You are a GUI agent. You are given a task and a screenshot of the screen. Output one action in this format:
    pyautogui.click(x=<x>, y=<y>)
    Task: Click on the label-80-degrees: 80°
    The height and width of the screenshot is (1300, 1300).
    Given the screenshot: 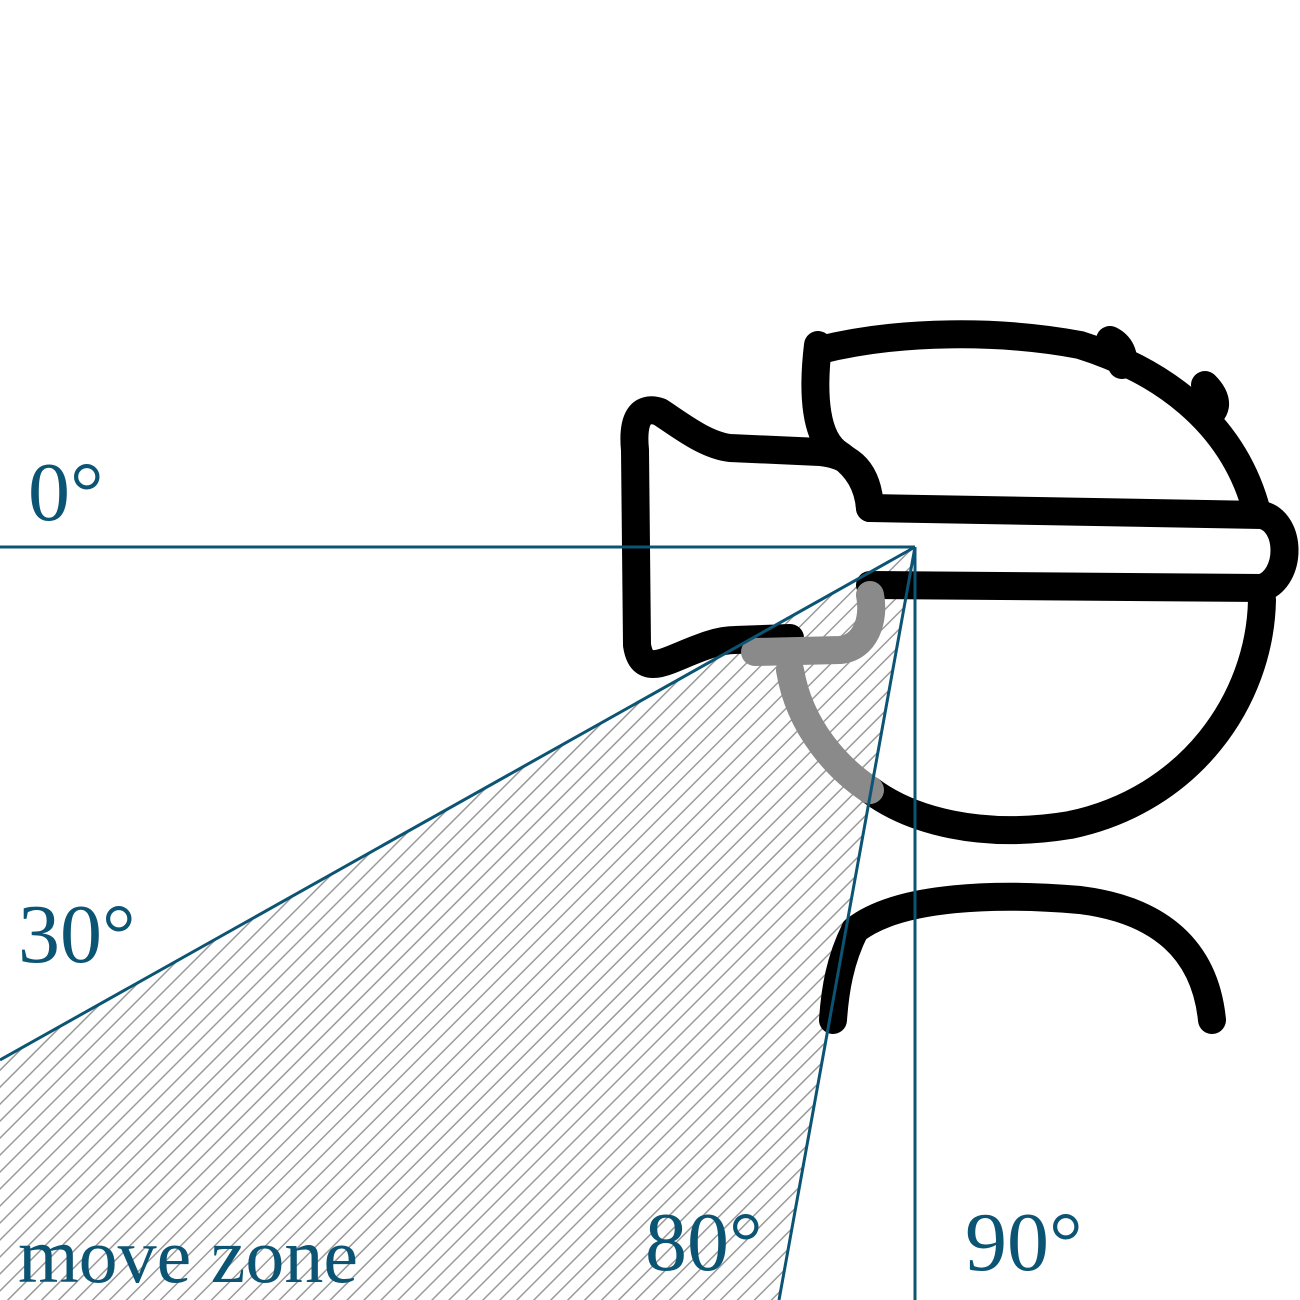 What is the action you would take?
    pyautogui.click(x=704, y=1242)
    